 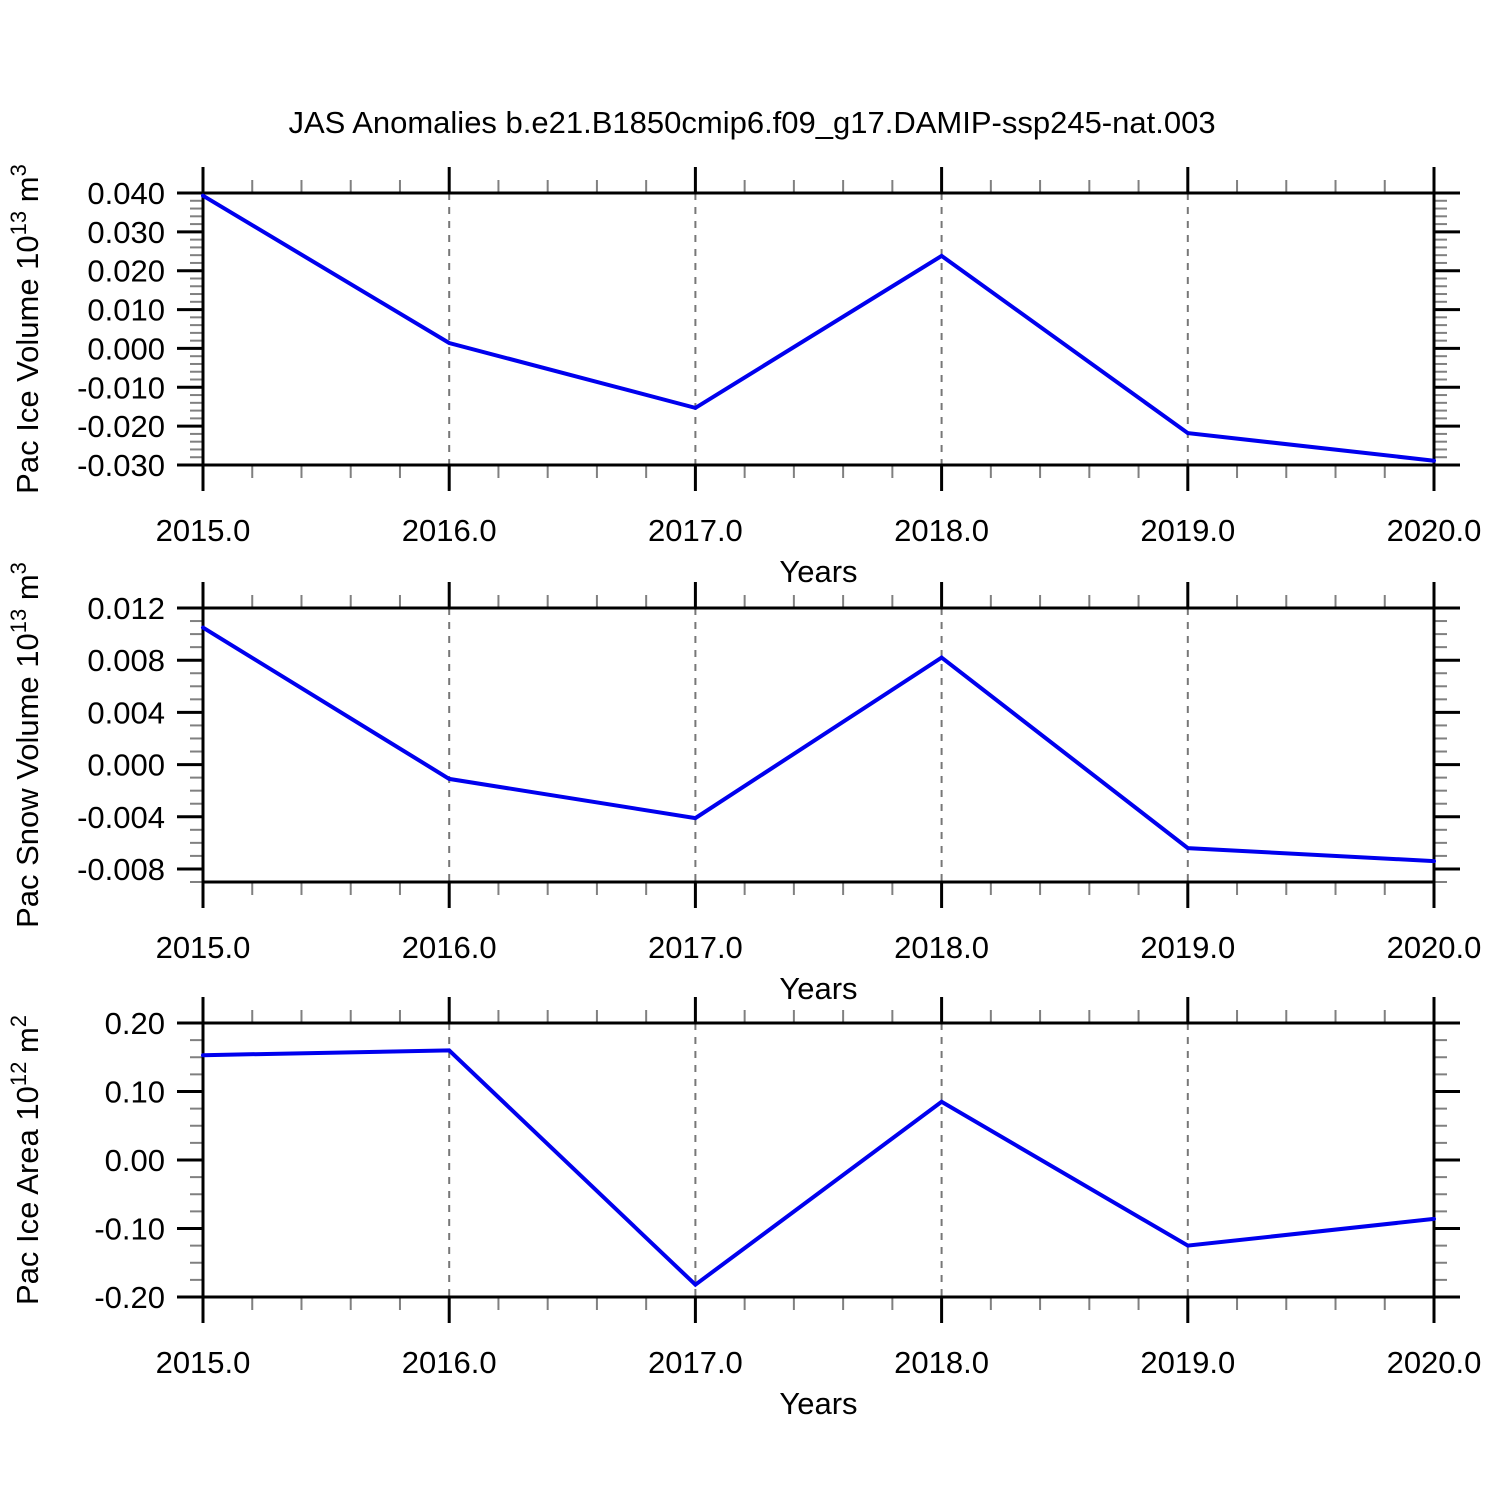 I want to click on y-tick-label: -0.008, so click(x=121, y=869).